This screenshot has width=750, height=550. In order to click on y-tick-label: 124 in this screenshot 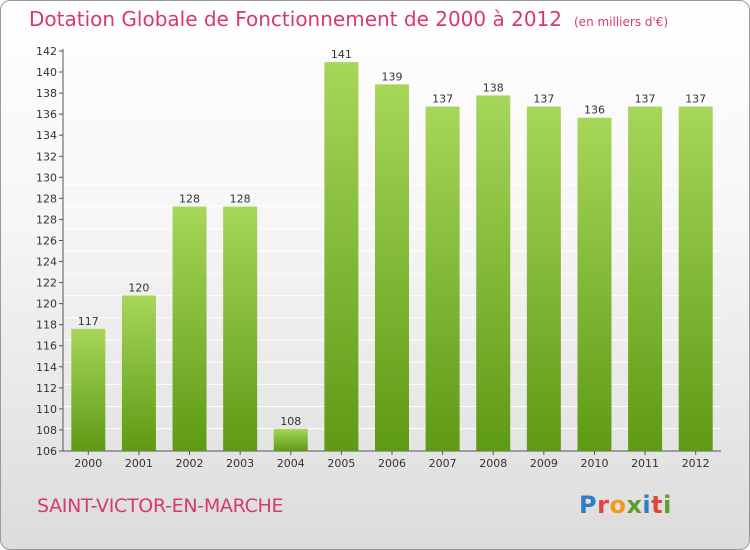, I will do `click(46, 262)`.